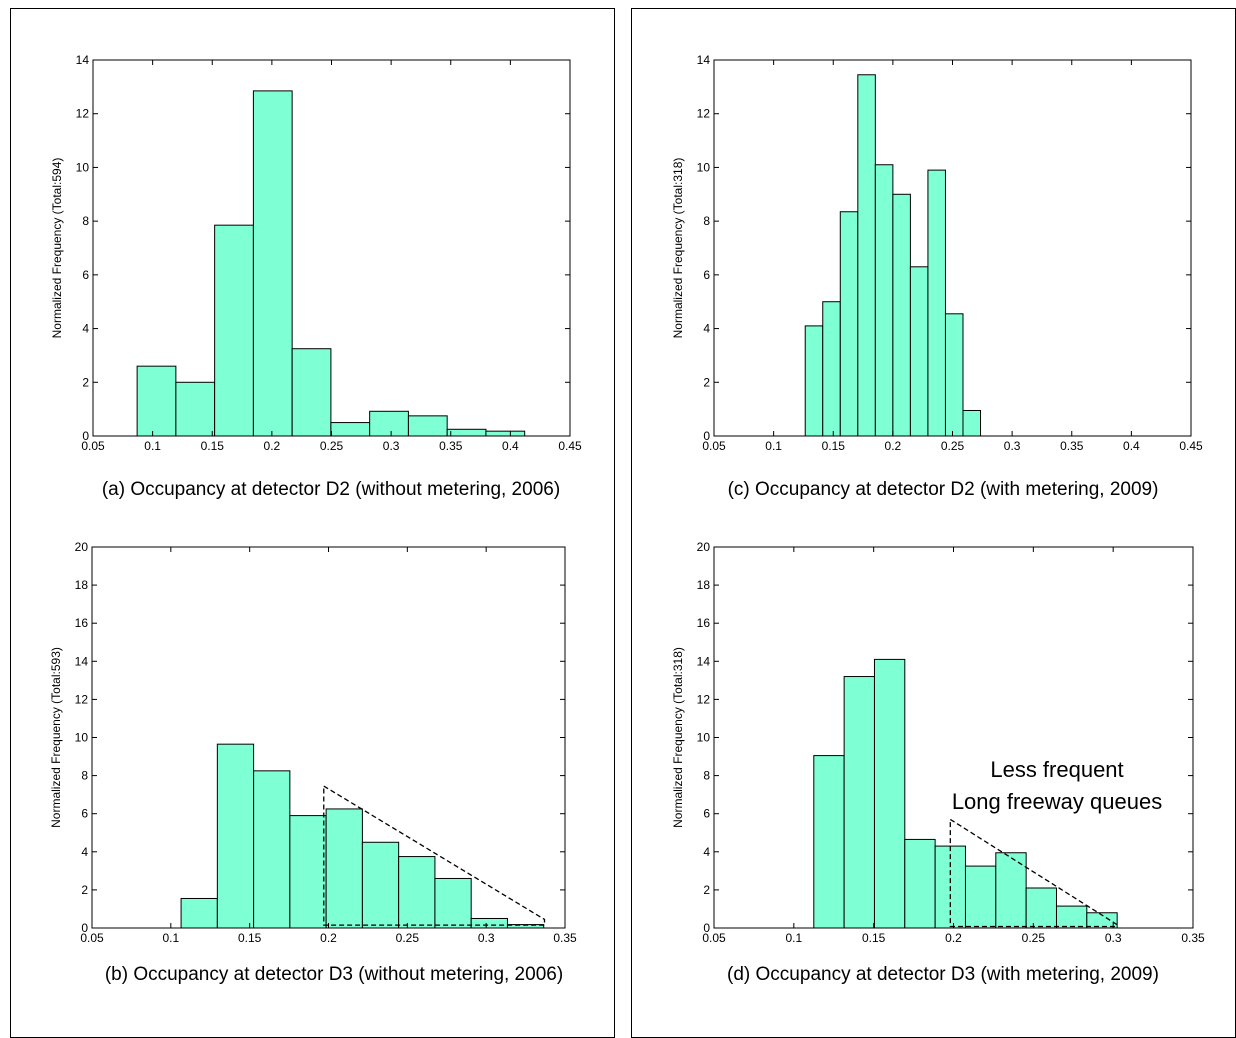 This screenshot has height=1038, width=1236. What do you see at coordinates (56, 737) in the screenshot?
I see `y-axis-label: Normalized Frequency (Total:593)` at bounding box center [56, 737].